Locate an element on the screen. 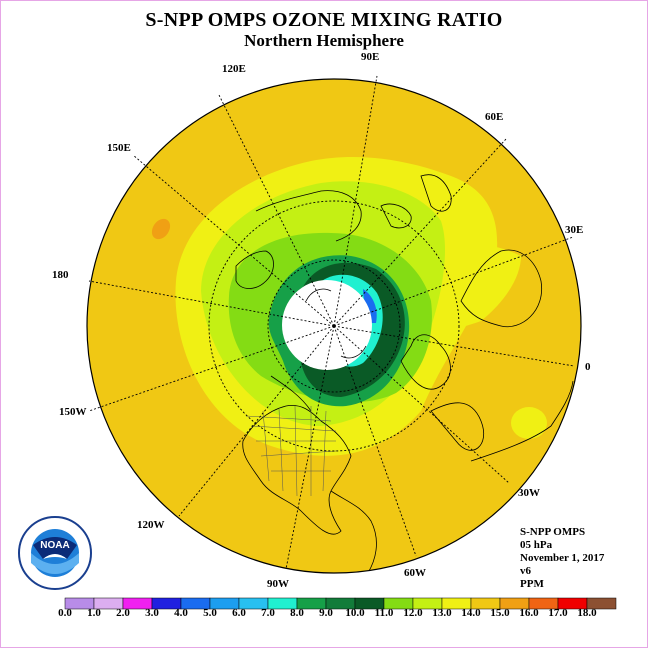 The image size is (648, 648). us-state-borders is located at coordinates (291, 451).